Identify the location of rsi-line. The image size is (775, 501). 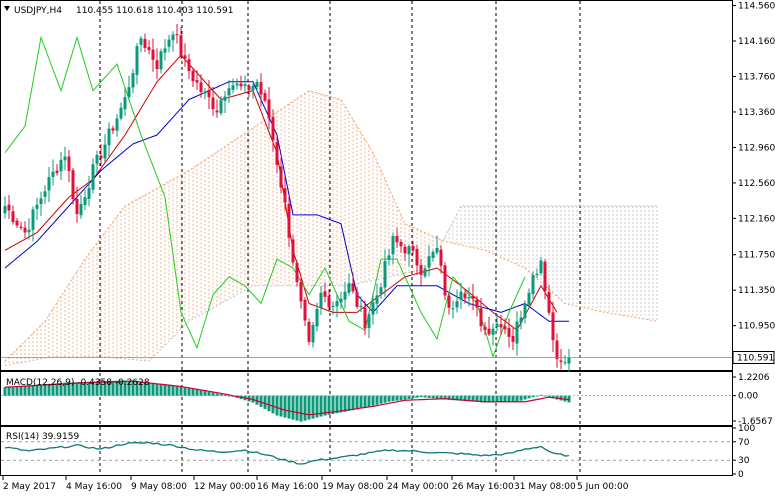
(287, 453).